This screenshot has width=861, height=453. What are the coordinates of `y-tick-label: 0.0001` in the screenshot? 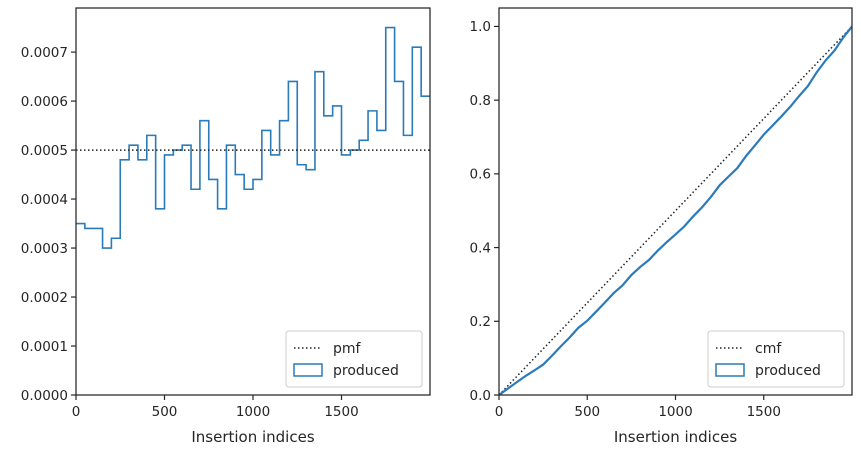 It's located at (44, 347).